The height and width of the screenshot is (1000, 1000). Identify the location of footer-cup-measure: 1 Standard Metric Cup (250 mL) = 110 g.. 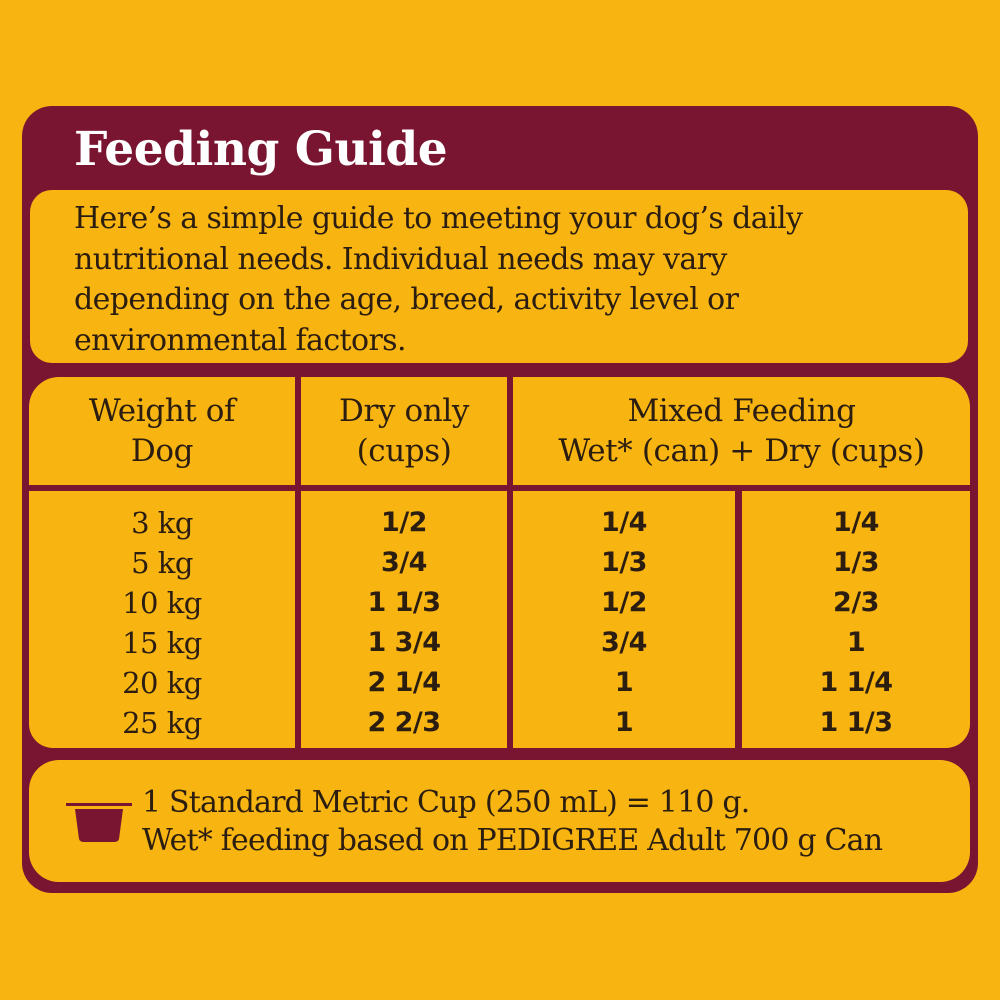
(446, 802).